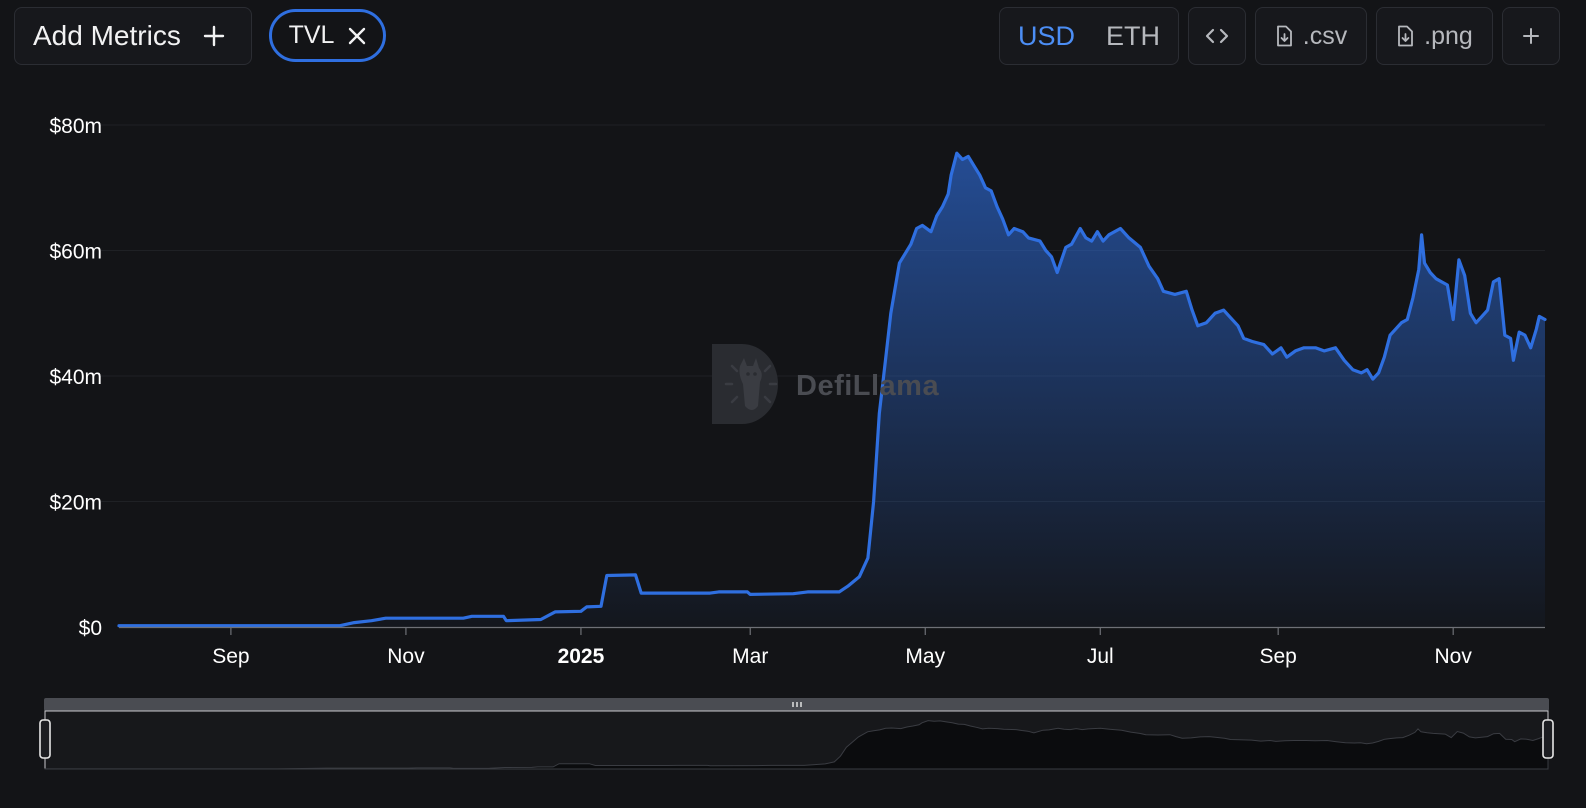 The image size is (1586, 808). I want to click on csv-label: .csv, so click(1325, 35).